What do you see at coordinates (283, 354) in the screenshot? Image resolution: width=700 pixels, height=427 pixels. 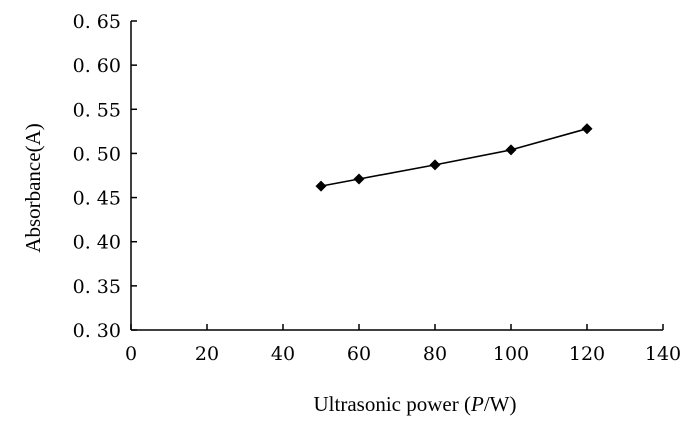 I see `x-tick-label: 40` at bounding box center [283, 354].